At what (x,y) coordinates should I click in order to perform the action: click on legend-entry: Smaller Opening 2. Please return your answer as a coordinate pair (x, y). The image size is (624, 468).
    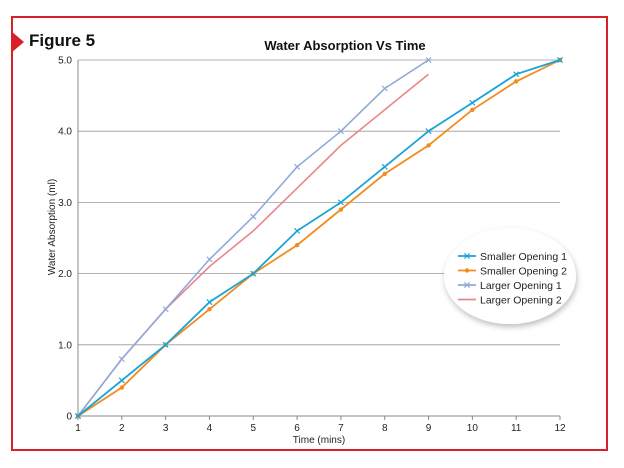
    Looking at the image, I should click on (512, 271).